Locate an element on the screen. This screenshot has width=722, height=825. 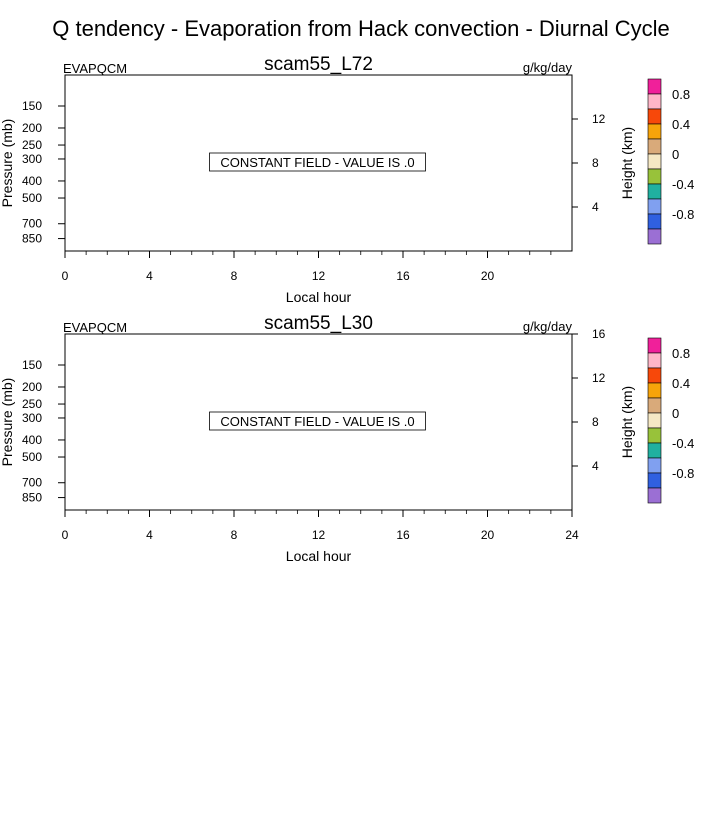
panel-title: scam55_L72 is located at coordinates (318, 64).